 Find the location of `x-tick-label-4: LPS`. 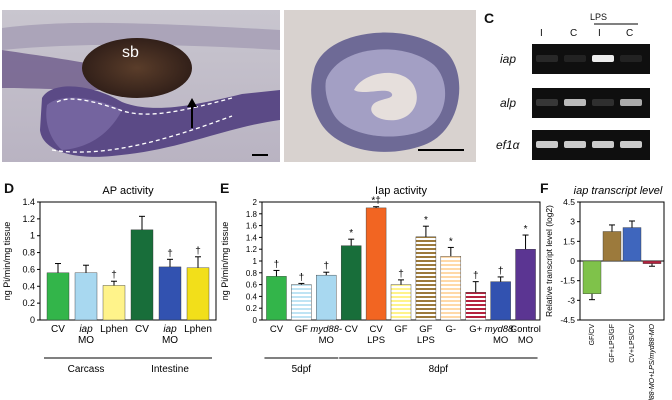

x-tick-label-4: LPS is located at coordinates (376, 340).